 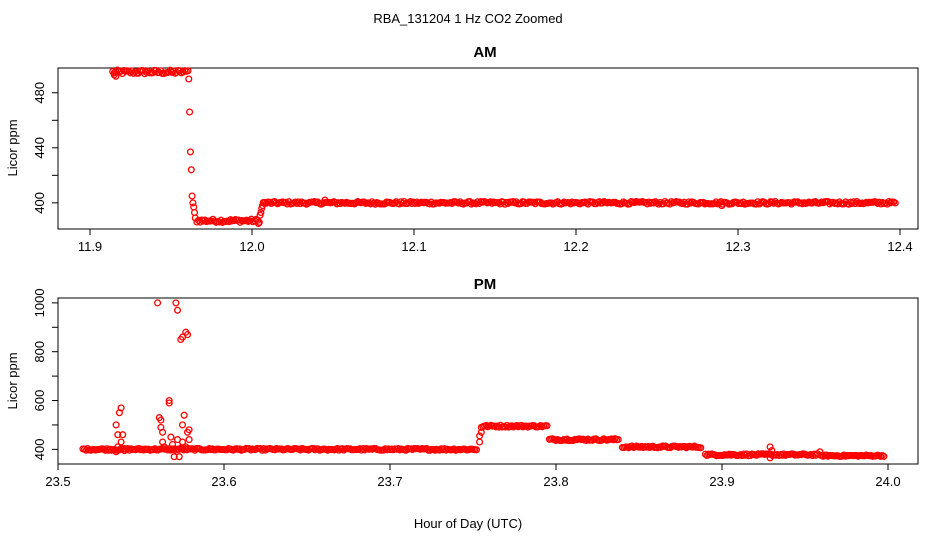 I want to click on pm-x-tick-label: 23.8, so click(x=555, y=481).